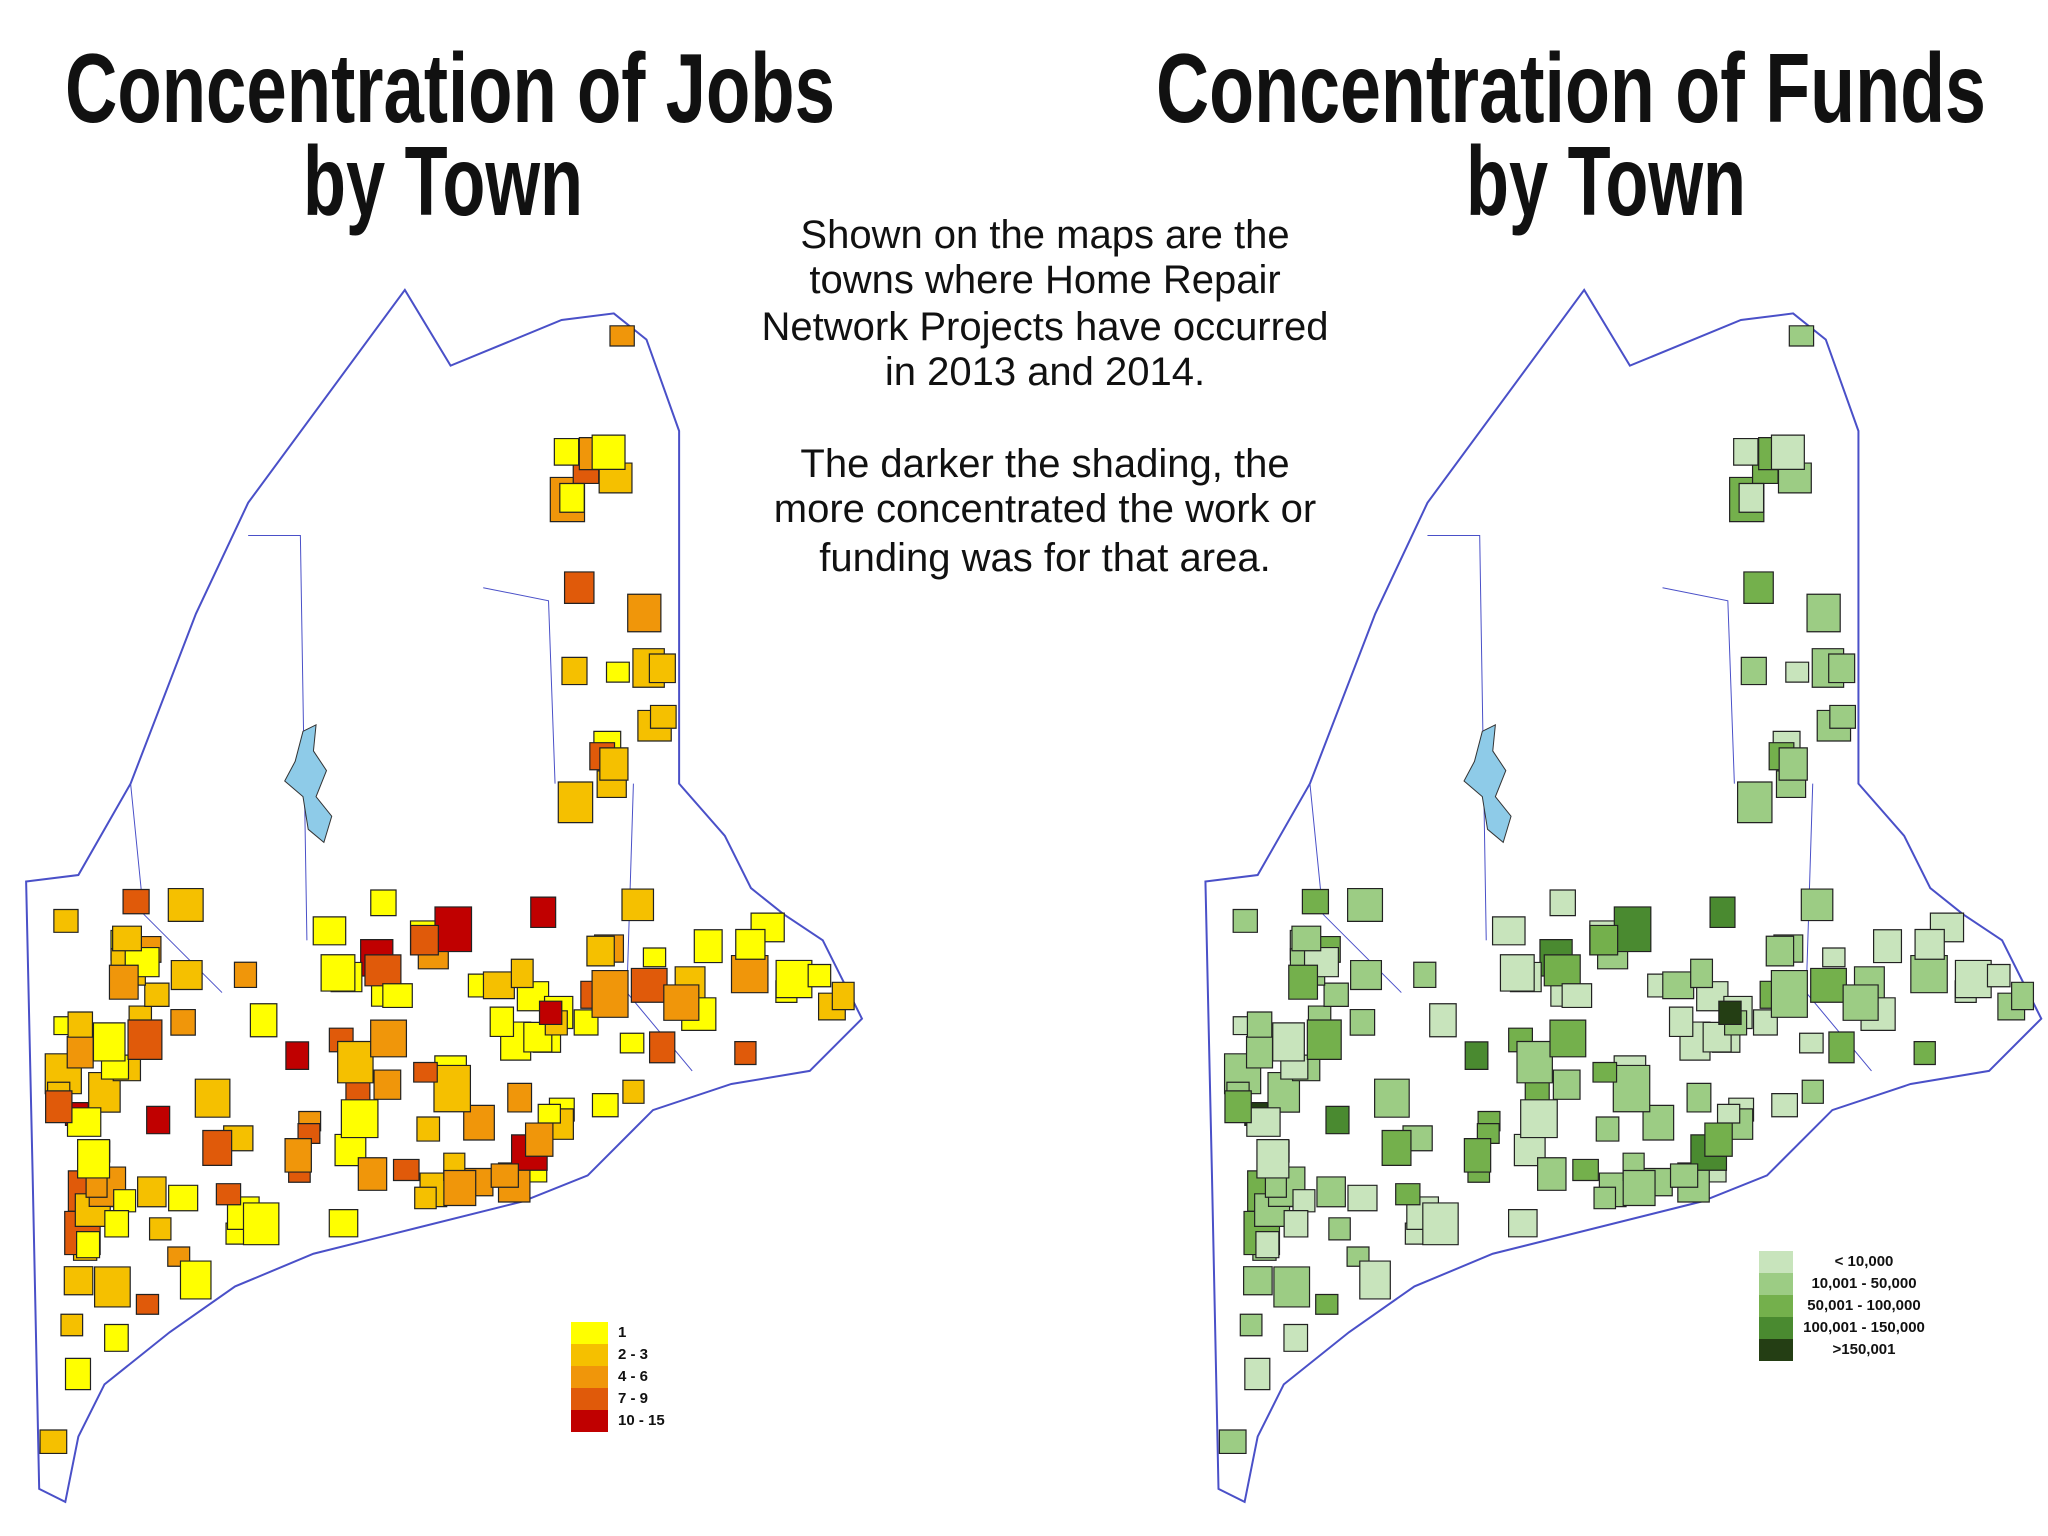  I want to click on left-title-line: by Town, so click(443, 181).